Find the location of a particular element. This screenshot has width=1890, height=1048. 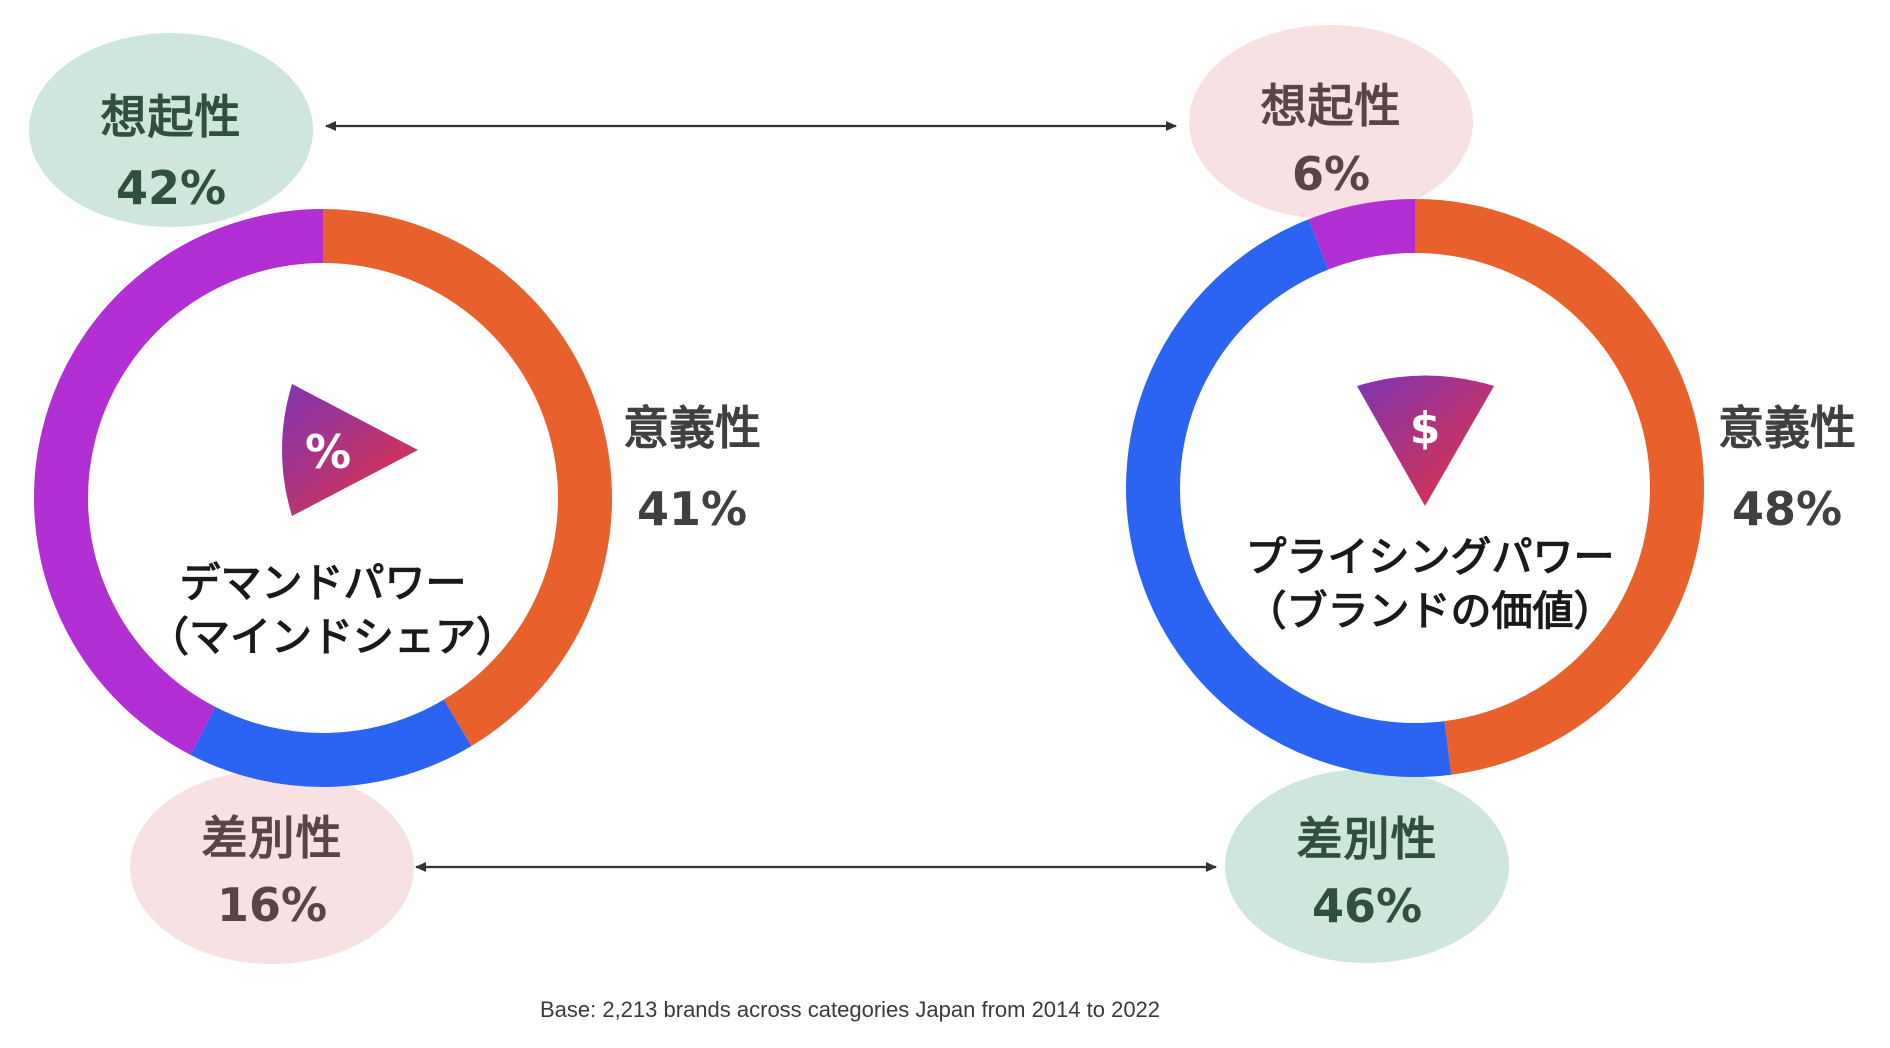

salience-bubble-right-text: 想起性 6% is located at coordinates (1331, 122).